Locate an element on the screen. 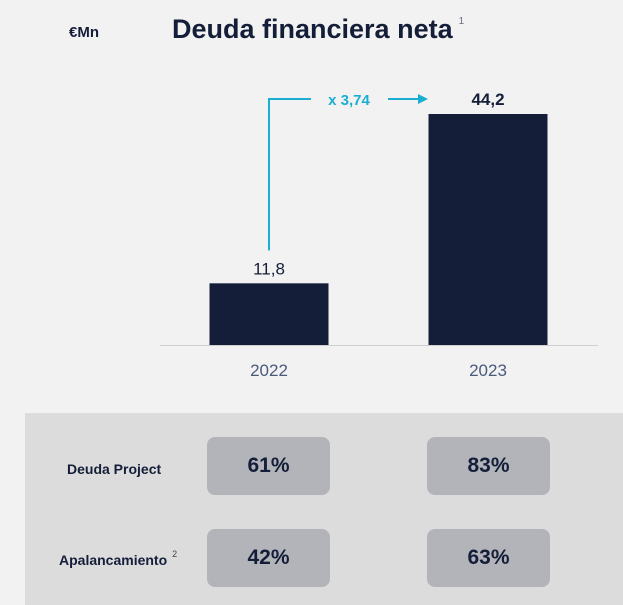 The width and height of the screenshot is (623, 605). data-label-2023: 44,2 is located at coordinates (487, 99).